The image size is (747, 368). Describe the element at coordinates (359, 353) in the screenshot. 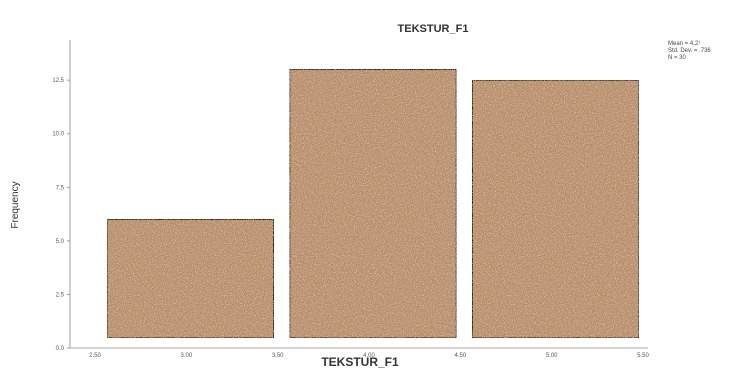

I see `x-axis: 2.50 3.00 3.50 4.00 4.50 5.00 5.50` at that location.